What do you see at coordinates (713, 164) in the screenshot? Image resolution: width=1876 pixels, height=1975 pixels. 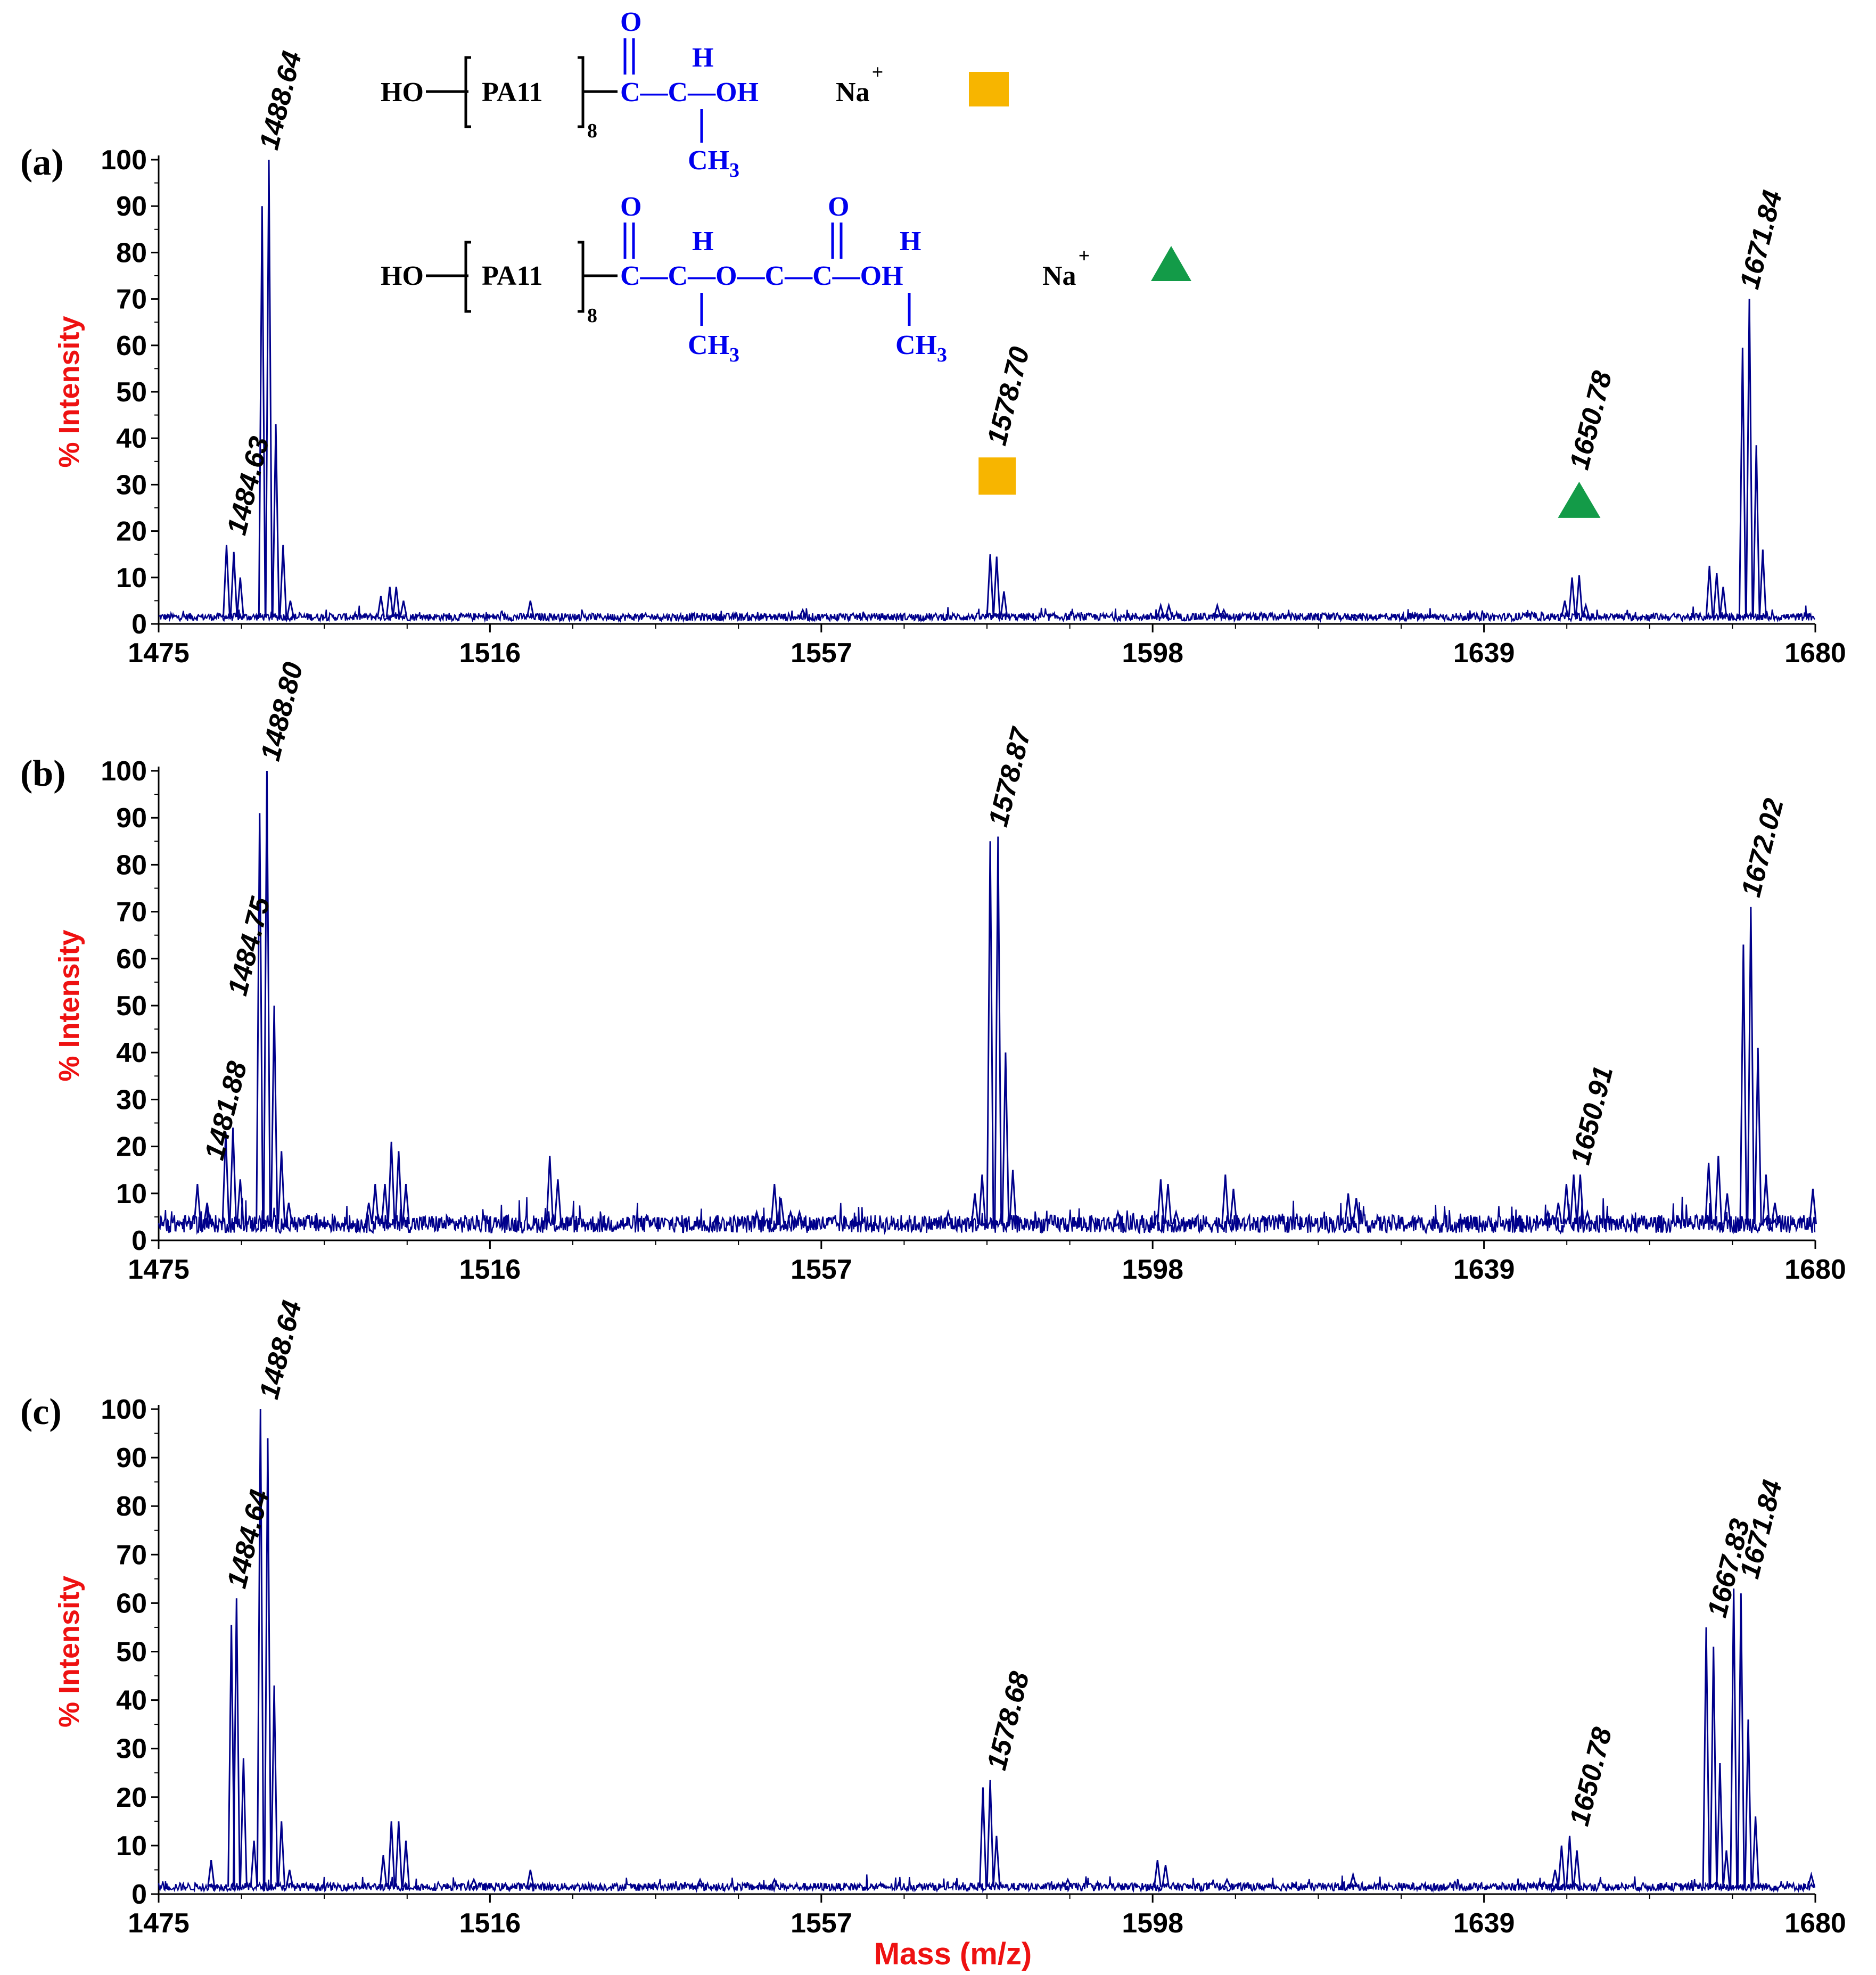 I see `structure1-methyl: CH3` at bounding box center [713, 164].